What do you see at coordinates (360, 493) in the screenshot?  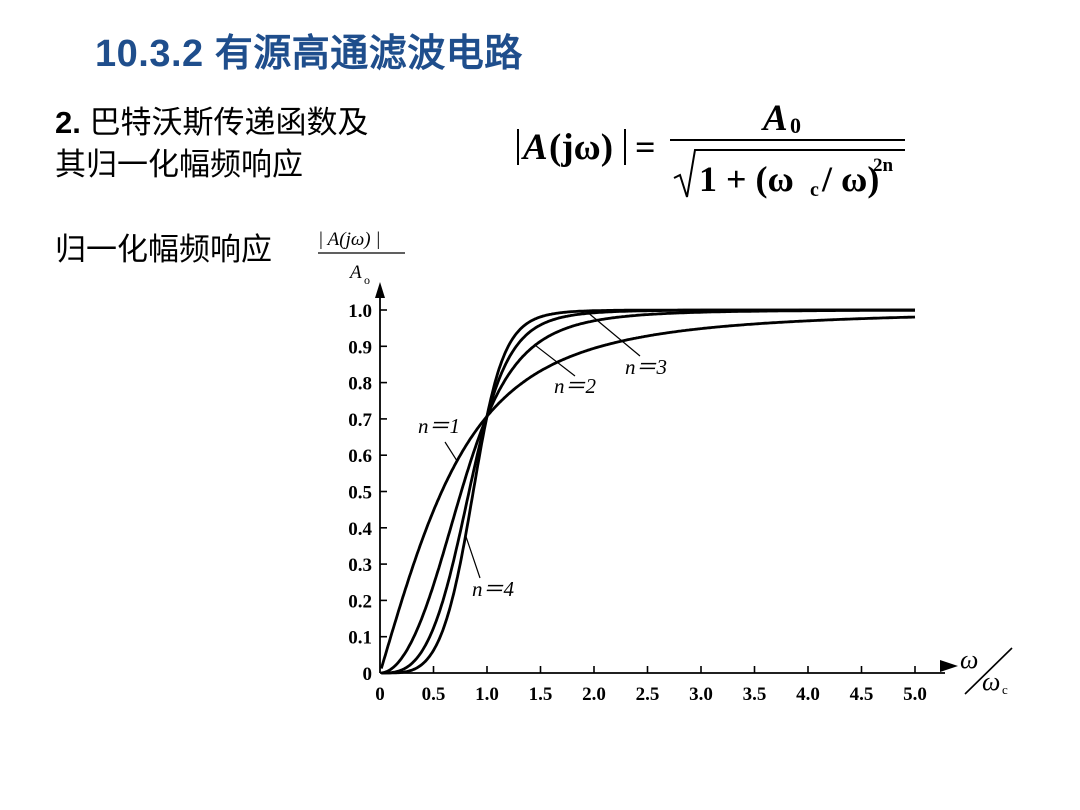 I see `y-tick-label: 0.5` at bounding box center [360, 493].